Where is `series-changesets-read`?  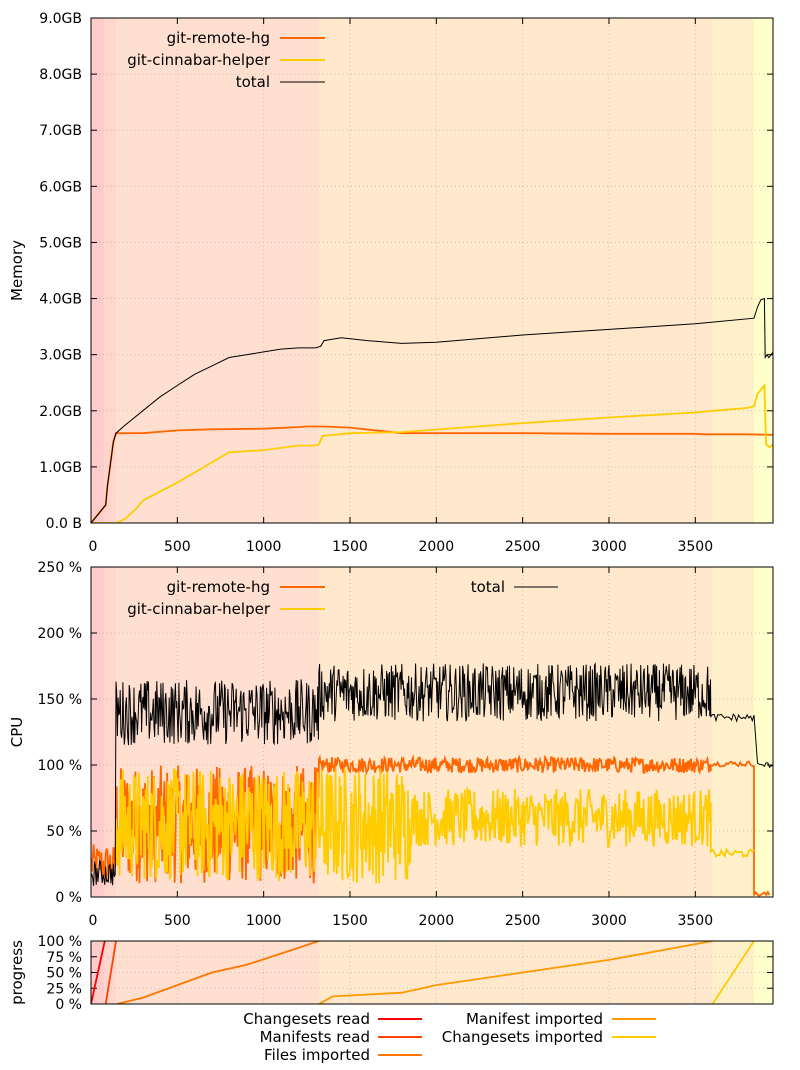
series-changesets-read is located at coordinates (98, 972).